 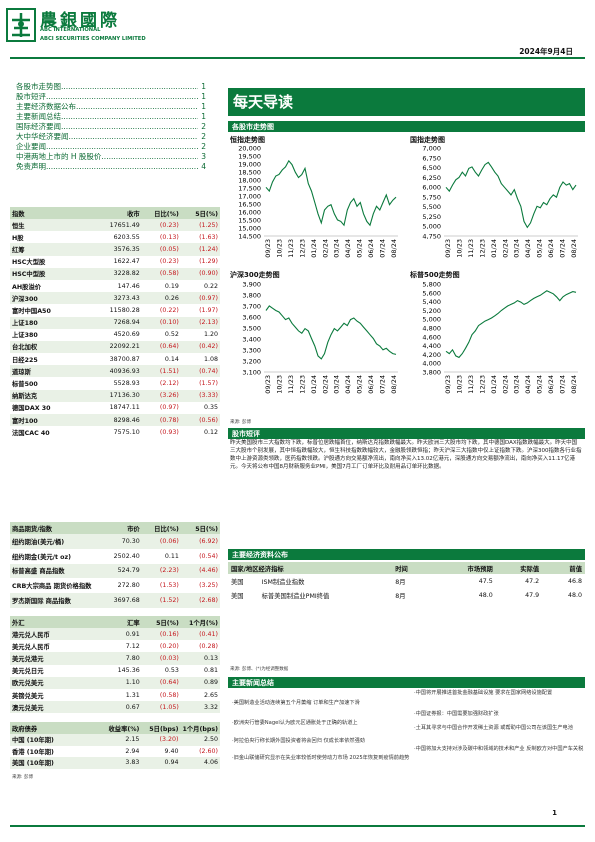 What do you see at coordinates (200, 707) in the screenshot?
I see `table-cell: 3.32` at bounding box center [200, 707].